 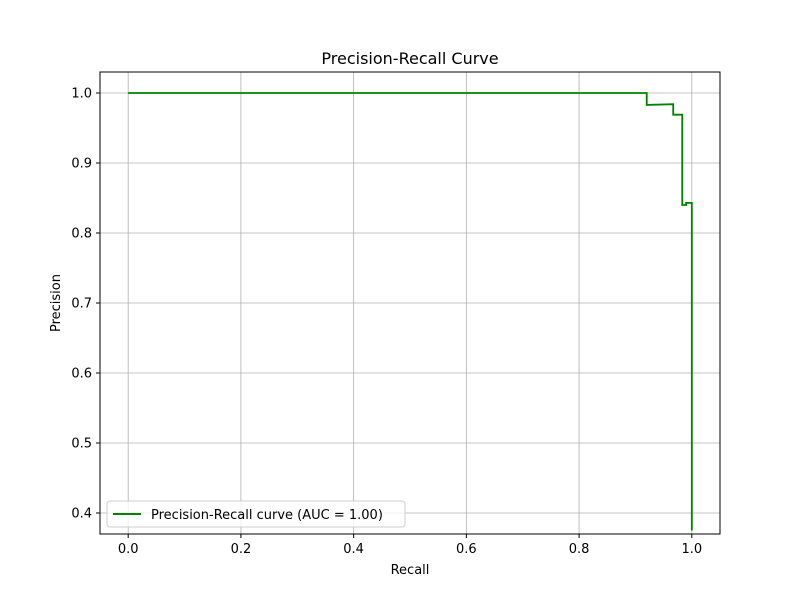 I want to click on chart-title: Precision-Recall Curve, so click(x=409, y=58).